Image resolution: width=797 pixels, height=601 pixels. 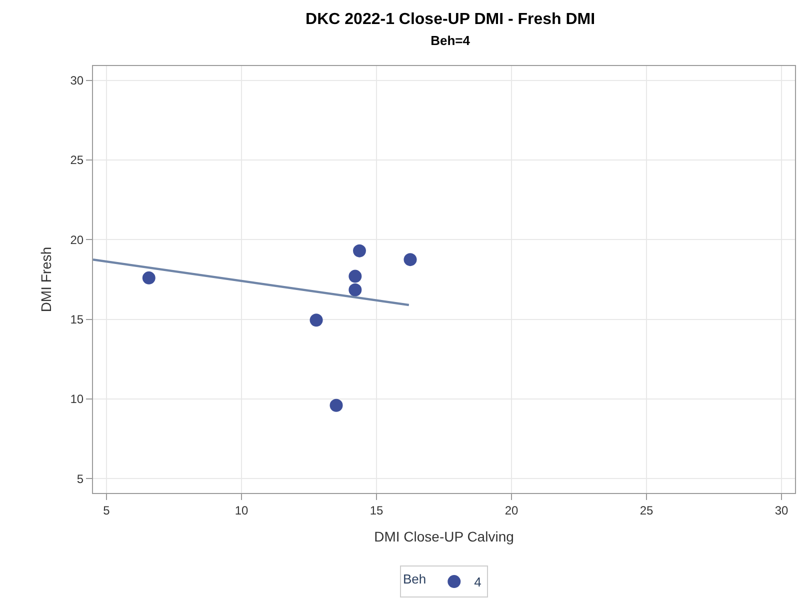 What do you see at coordinates (46, 279) in the screenshot?
I see `y-axis-title: DMI Fresh` at bounding box center [46, 279].